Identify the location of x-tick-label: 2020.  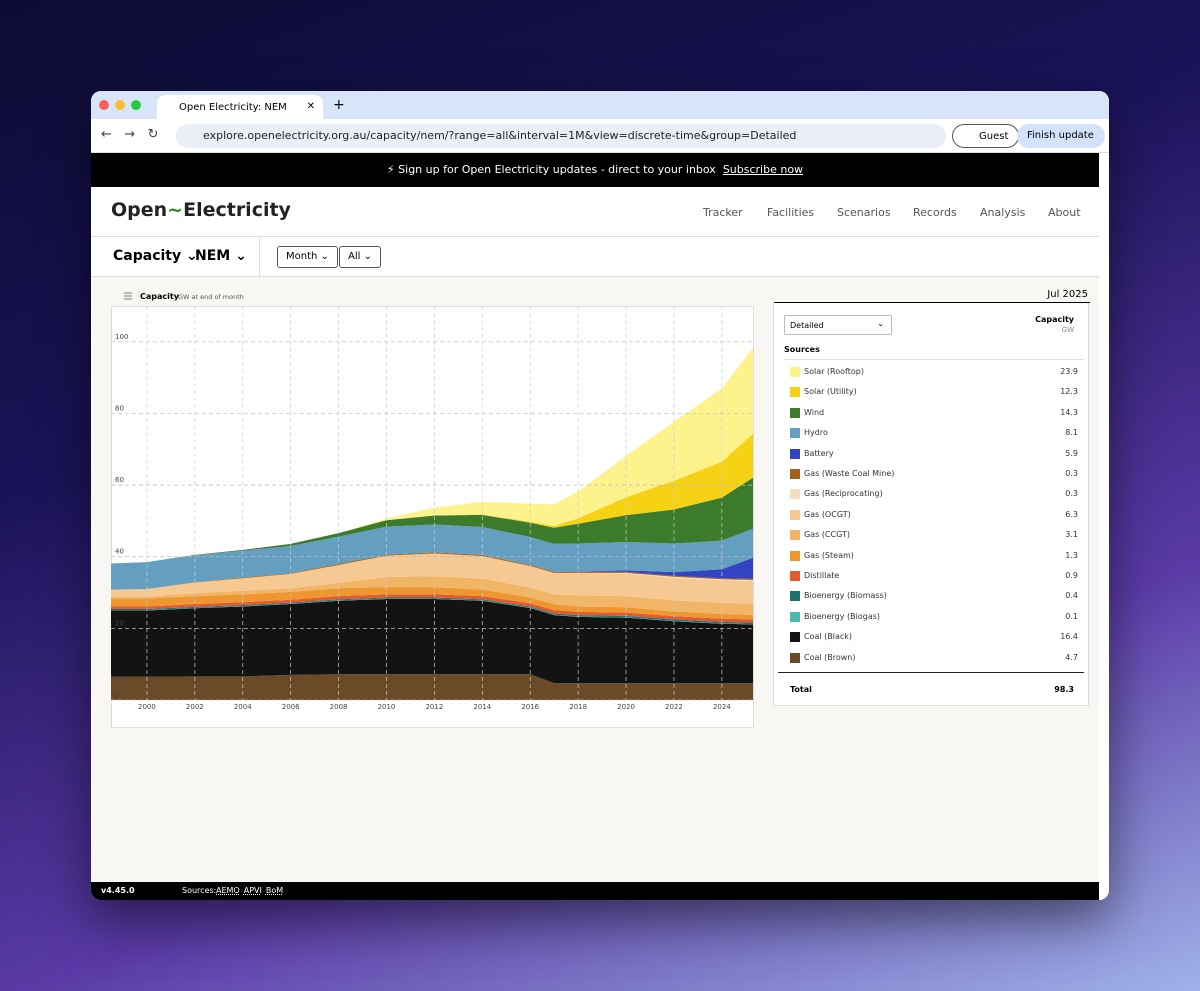
(626, 707).